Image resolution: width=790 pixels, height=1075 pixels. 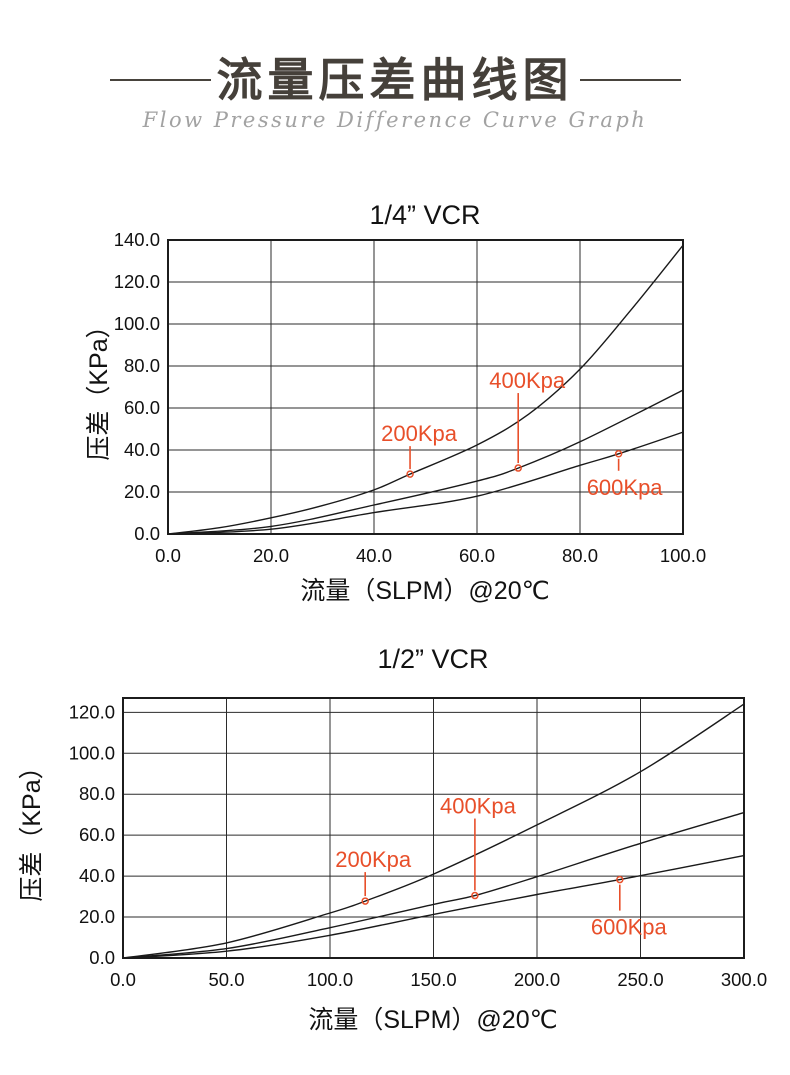 What do you see at coordinates (226, 979) in the screenshot?
I see `x-tick-label: 50.0` at bounding box center [226, 979].